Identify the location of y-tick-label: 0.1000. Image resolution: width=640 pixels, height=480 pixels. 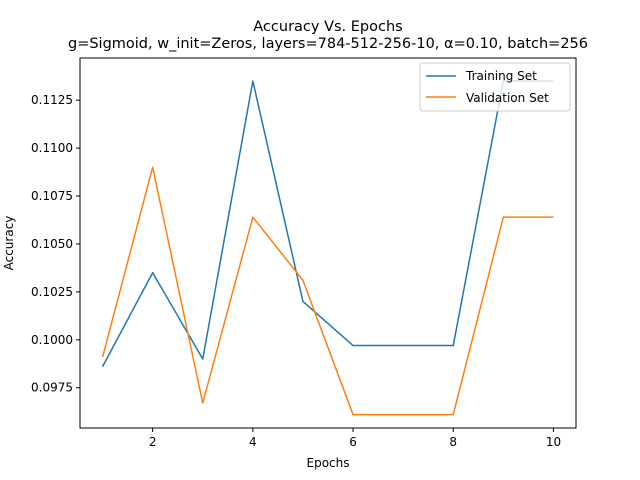
(52, 340).